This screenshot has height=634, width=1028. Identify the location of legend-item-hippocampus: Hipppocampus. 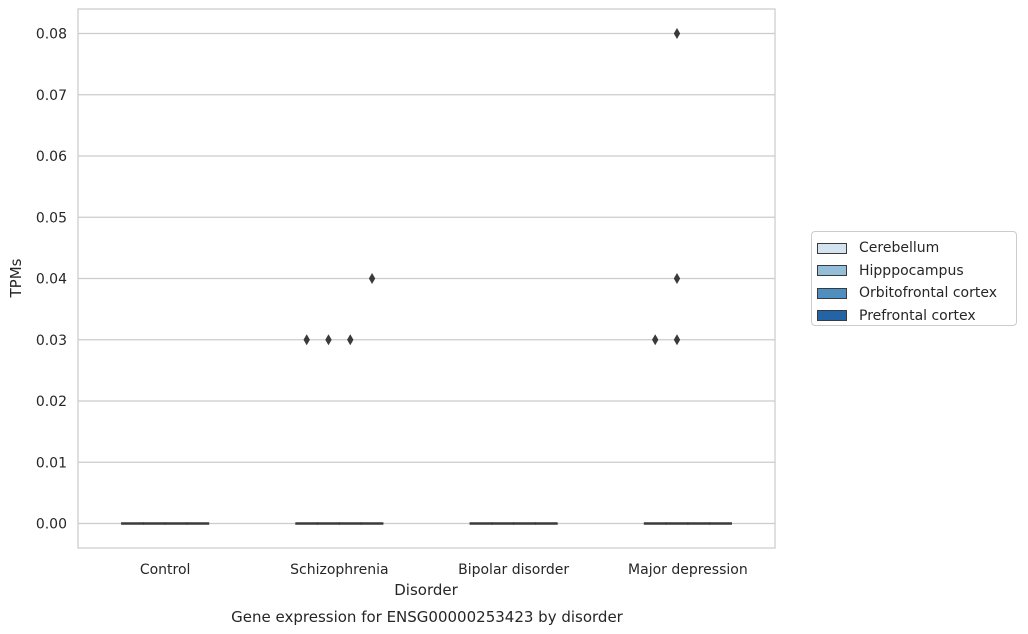
(916, 271).